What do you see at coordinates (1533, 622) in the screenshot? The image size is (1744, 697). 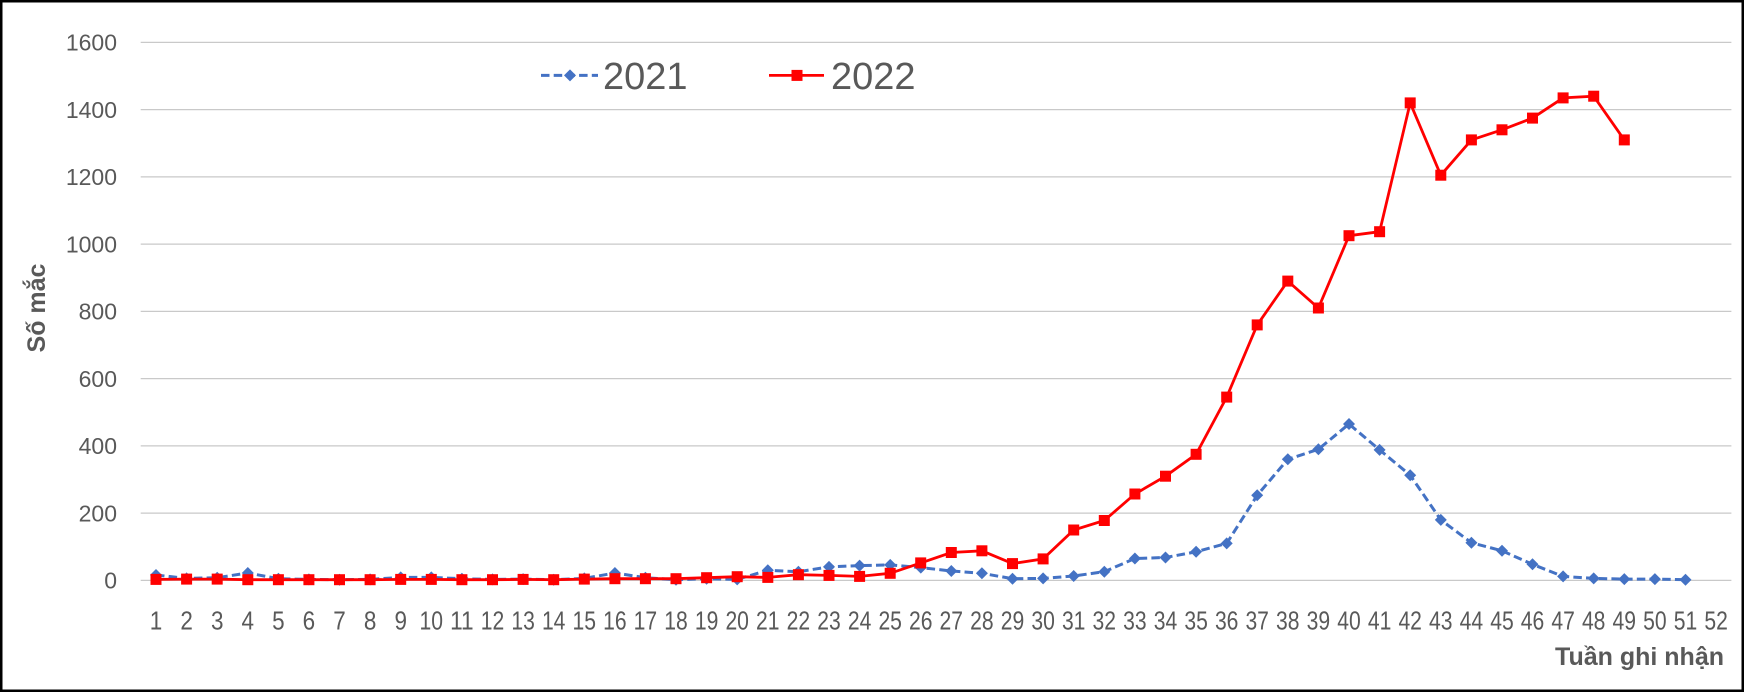 I see `svg-text: 46` at bounding box center [1533, 622].